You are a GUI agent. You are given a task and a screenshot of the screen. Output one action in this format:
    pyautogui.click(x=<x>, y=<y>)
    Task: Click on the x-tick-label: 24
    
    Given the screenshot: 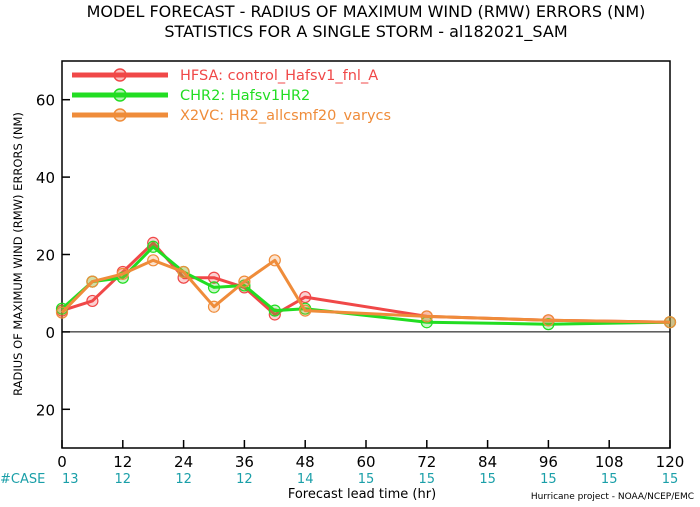 What is the action you would take?
    pyautogui.click(x=183, y=462)
    